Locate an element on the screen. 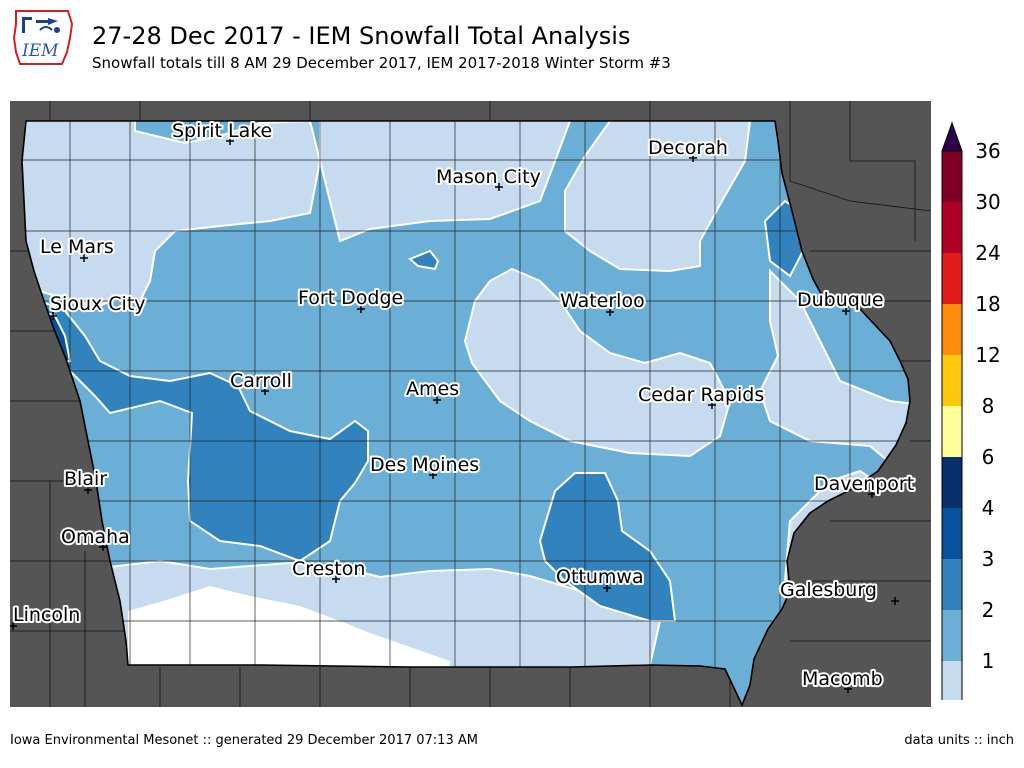  band-light-northeast is located at coordinates (658, 197).